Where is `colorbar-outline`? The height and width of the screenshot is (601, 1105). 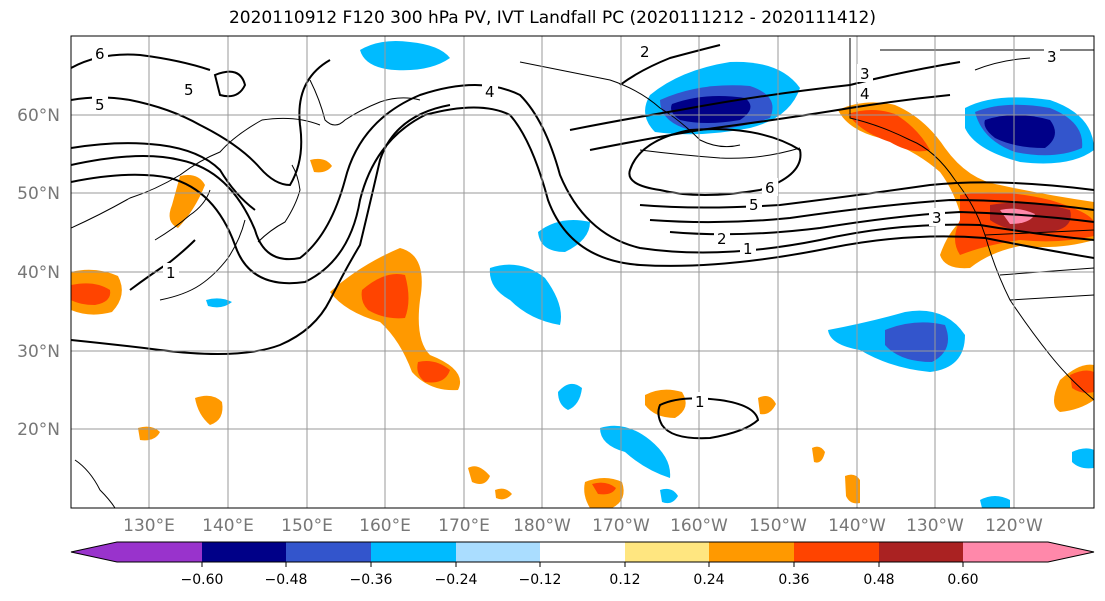 colorbar-outline is located at coordinates (582, 552).